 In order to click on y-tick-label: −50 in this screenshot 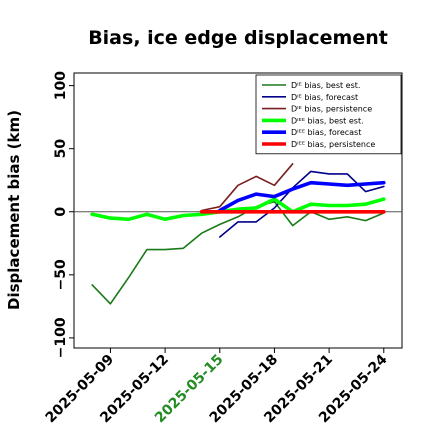, I will do `click(61, 274)`.